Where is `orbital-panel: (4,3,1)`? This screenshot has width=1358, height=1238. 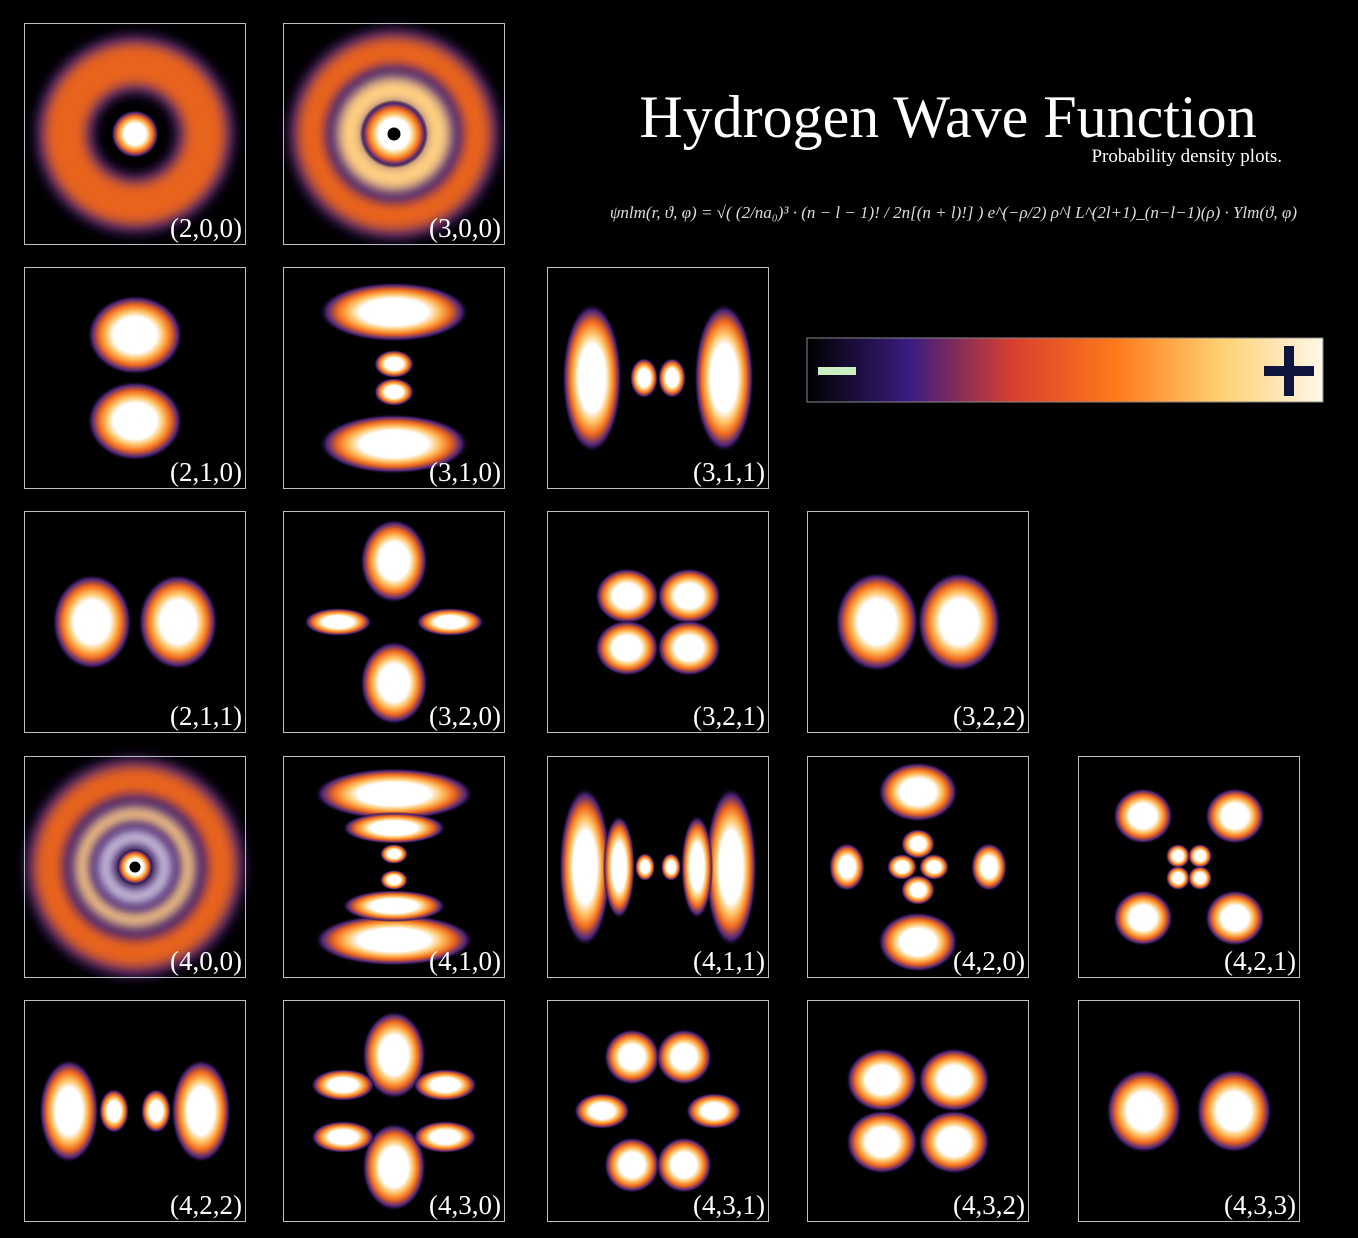
orbital-panel: (4,3,1) is located at coordinates (658, 1111).